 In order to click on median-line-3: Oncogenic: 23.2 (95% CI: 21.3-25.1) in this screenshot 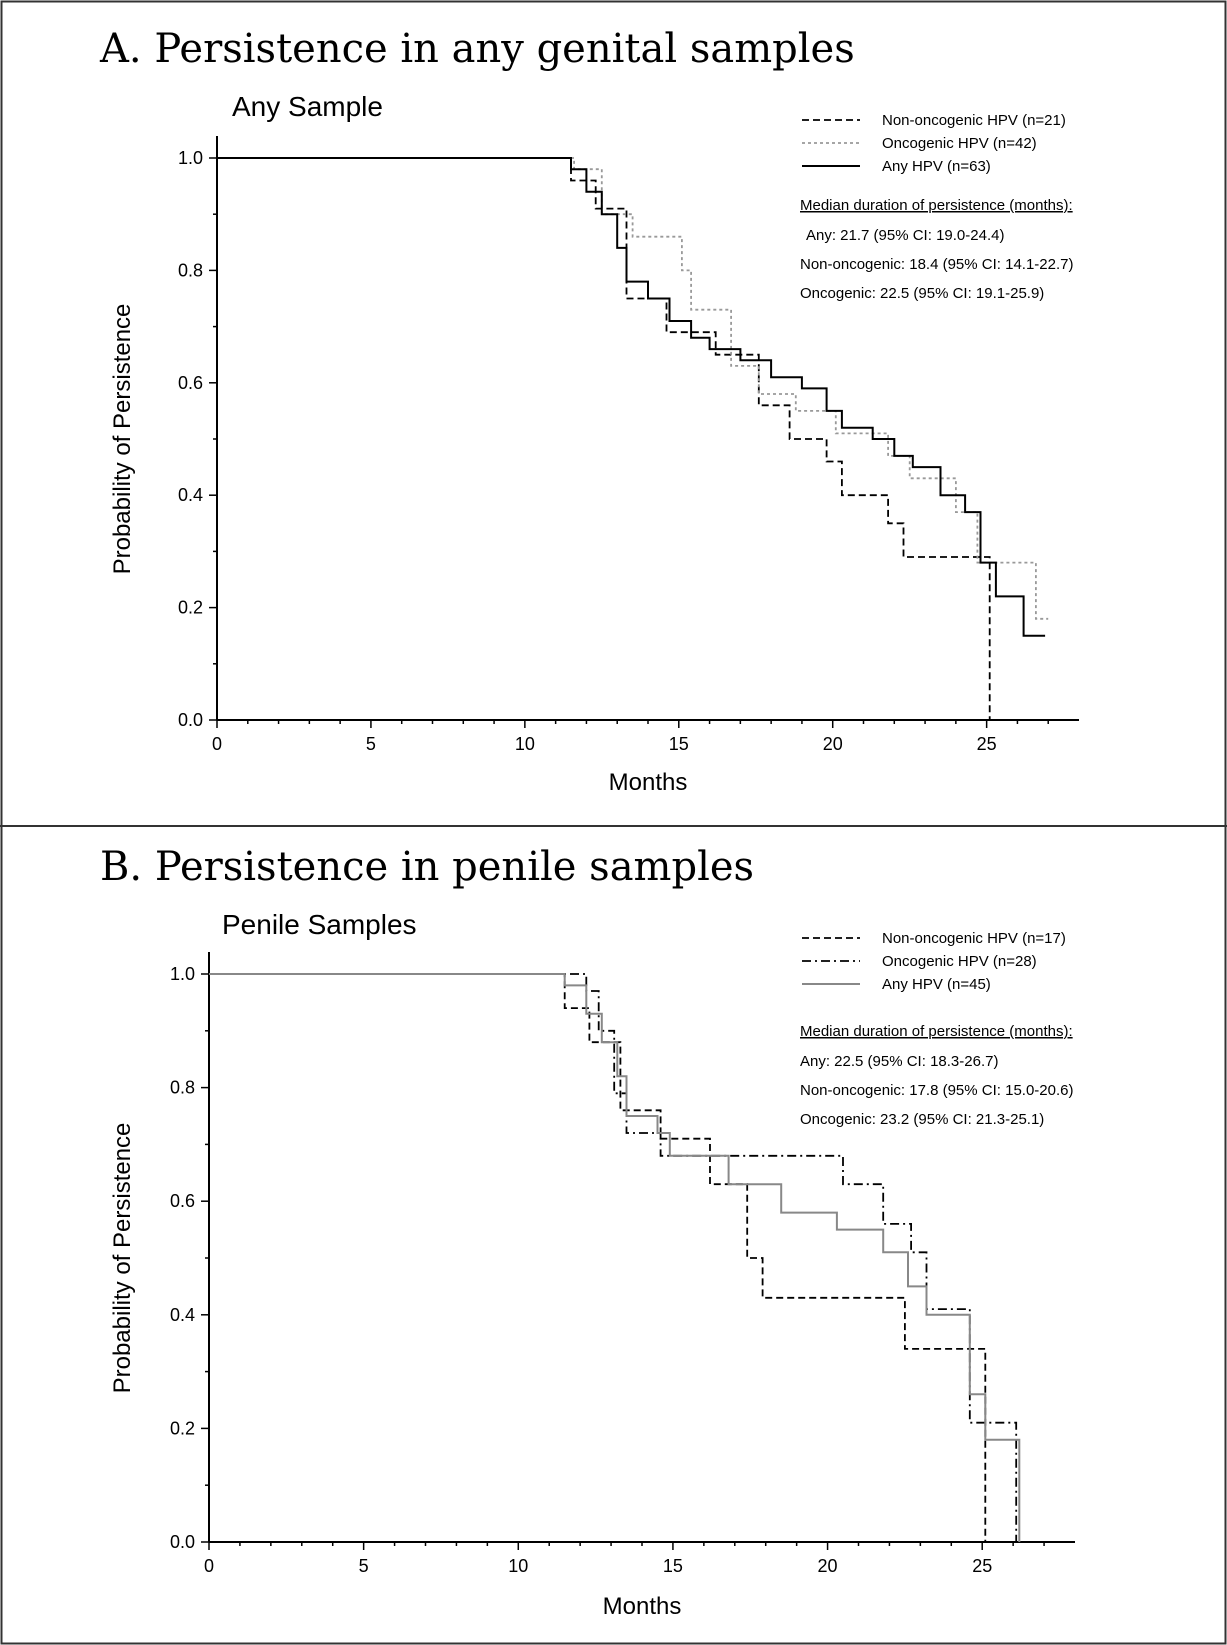, I will do `click(922, 1119)`.